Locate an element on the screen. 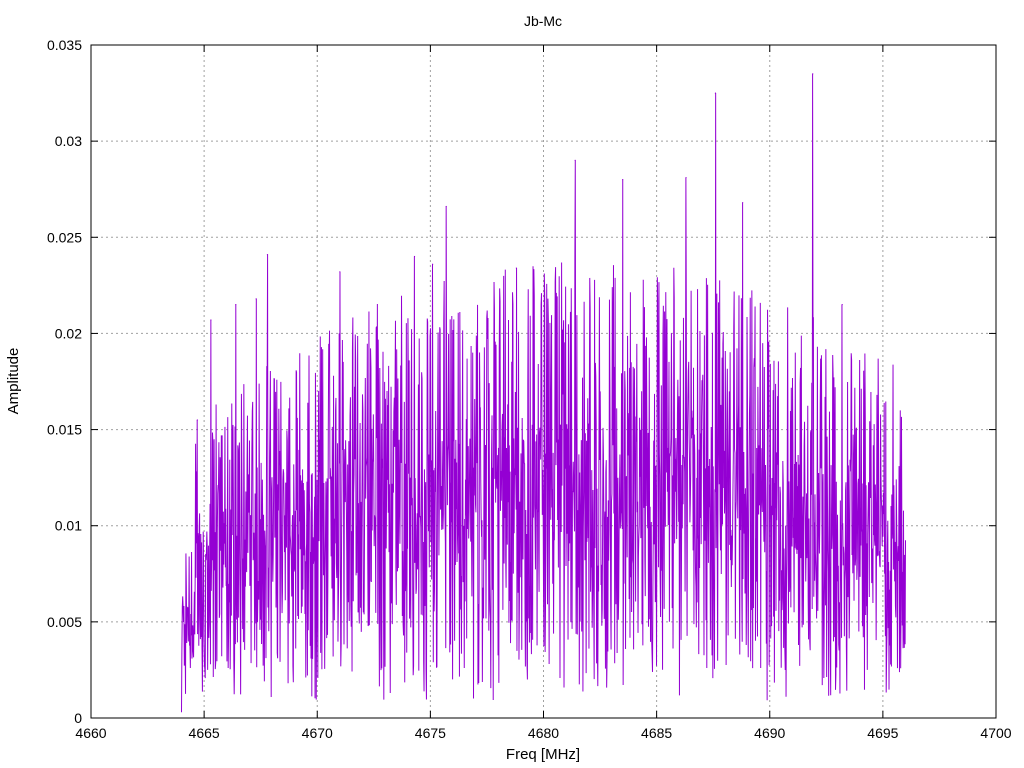 This screenshot has height=768, width=1024. x-tick-label: 4695 is located at coordinates (882, 733).